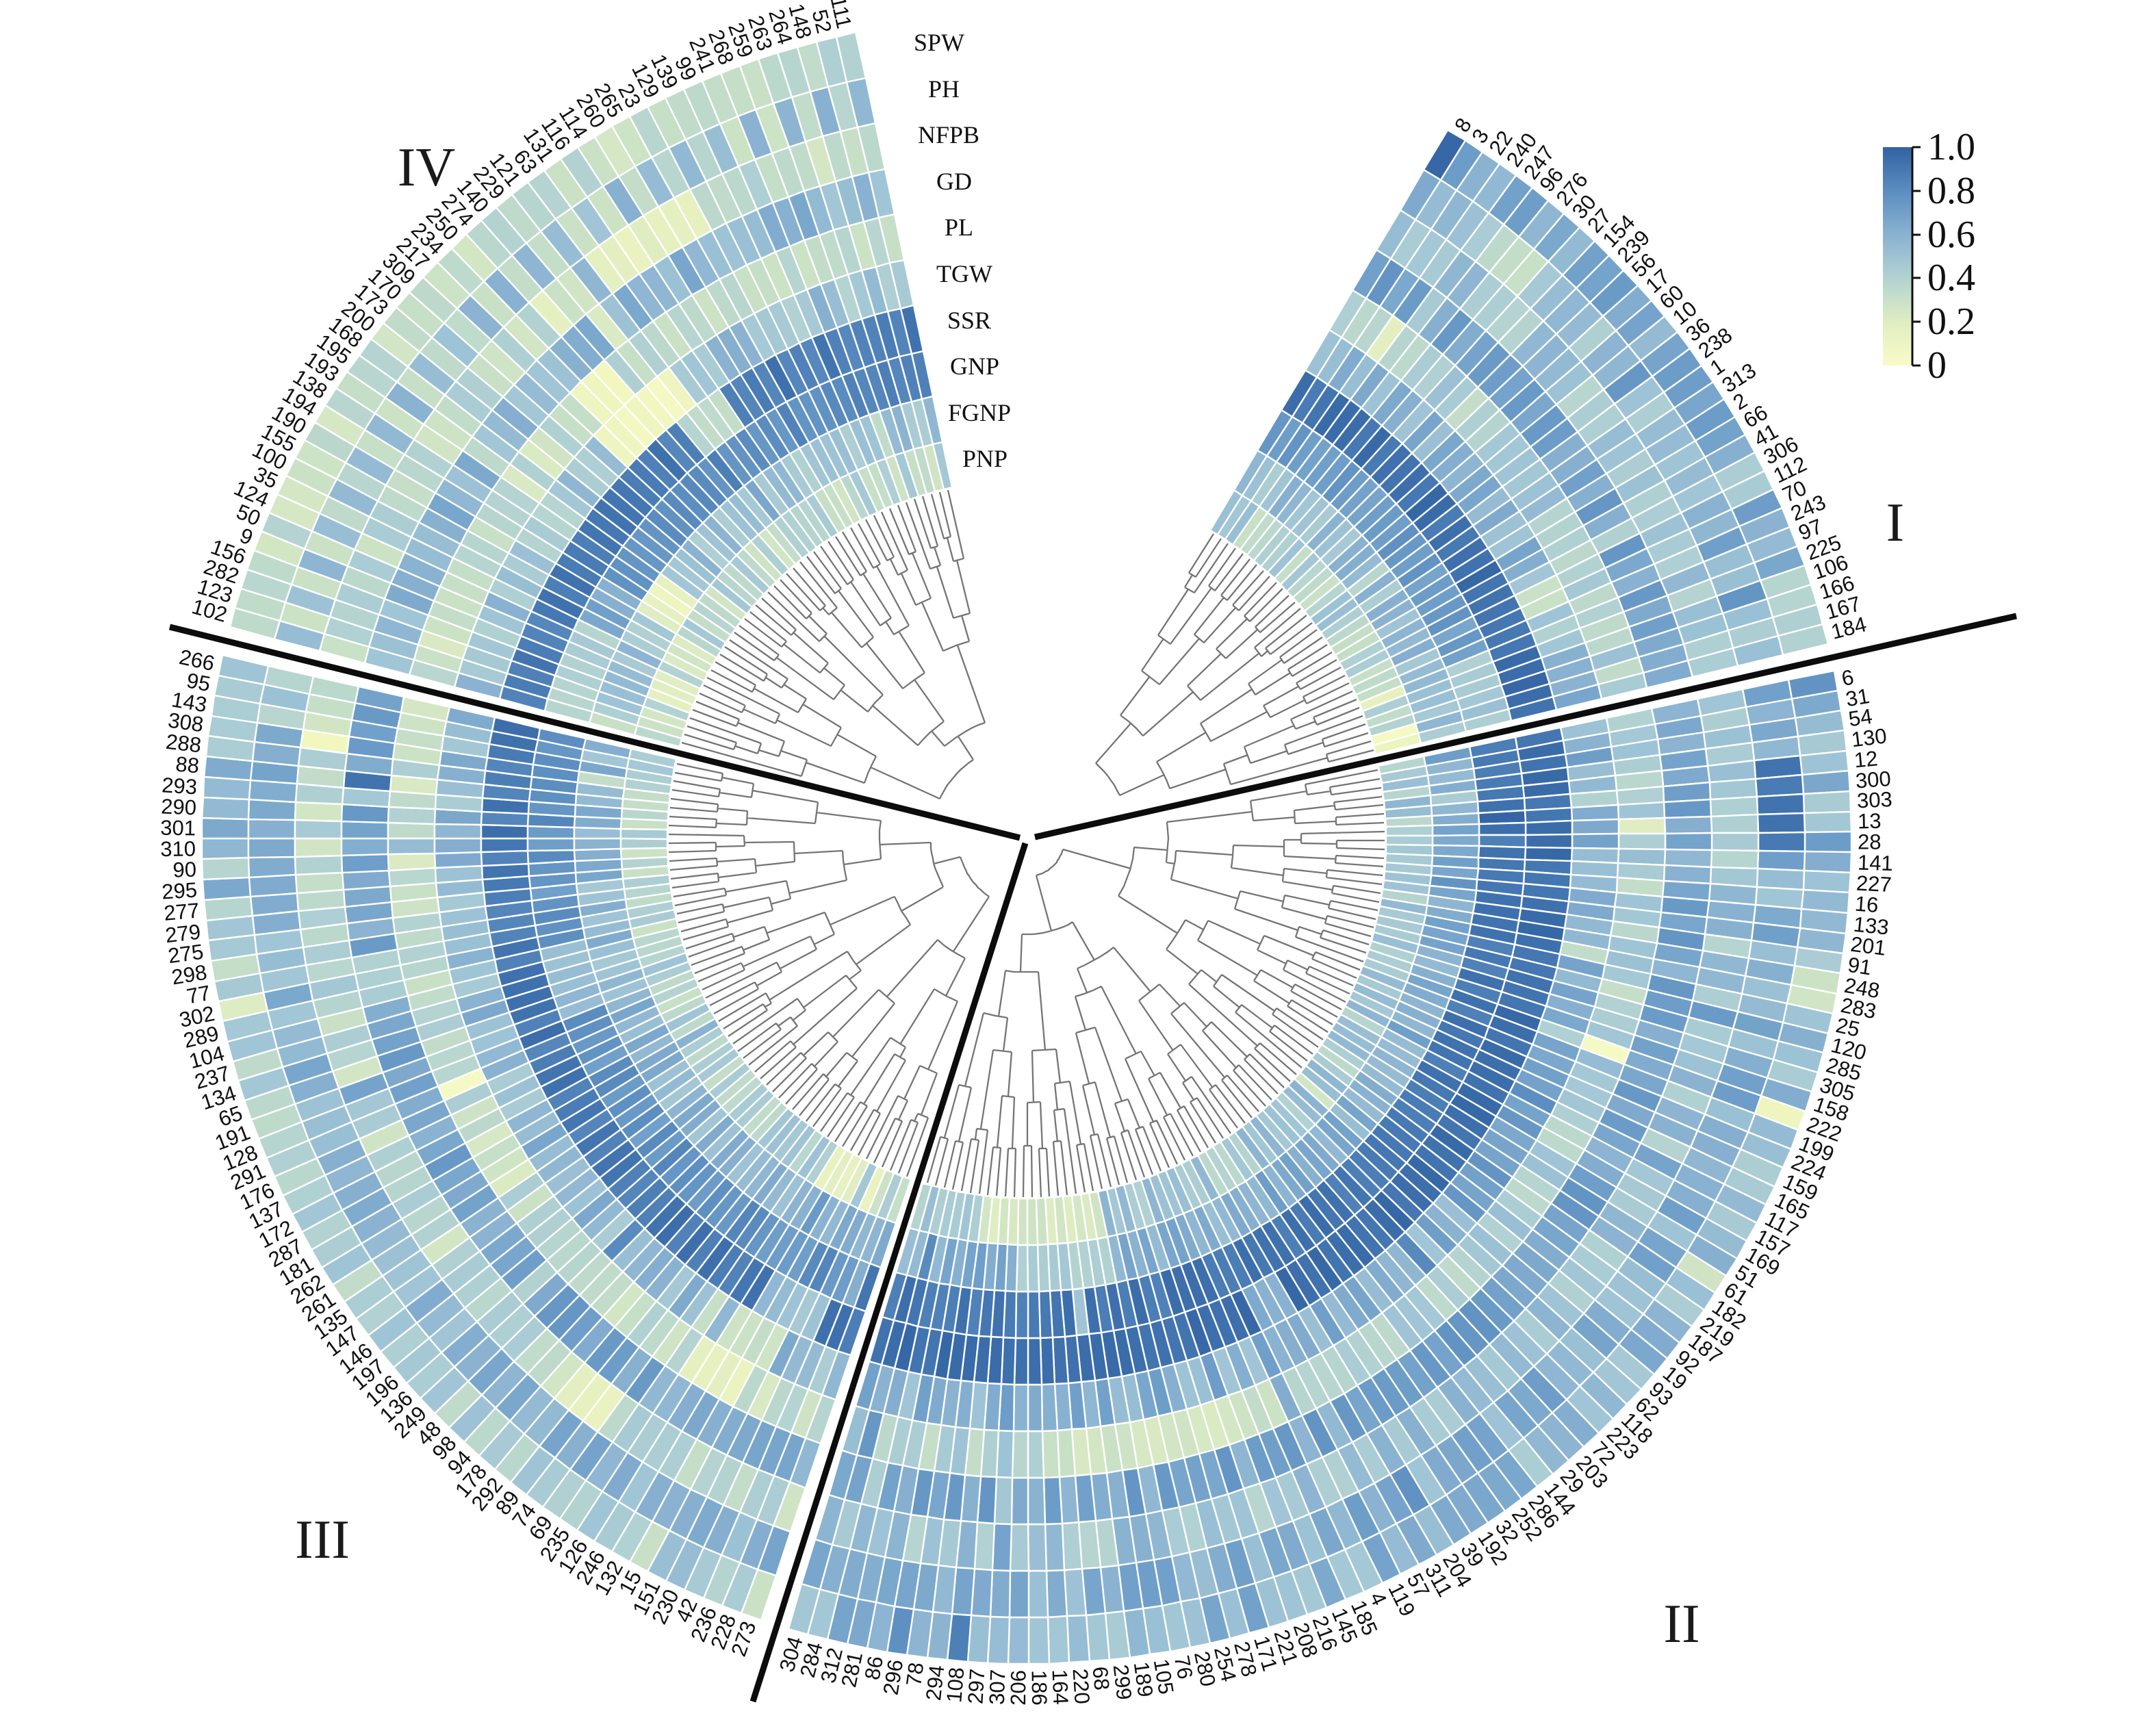 The image size is (2156, 1720). What do you see at coordinates (1951, 191) in the screenshot?
I see `svg-text: 0.8` at bounding box center [1951, 191].